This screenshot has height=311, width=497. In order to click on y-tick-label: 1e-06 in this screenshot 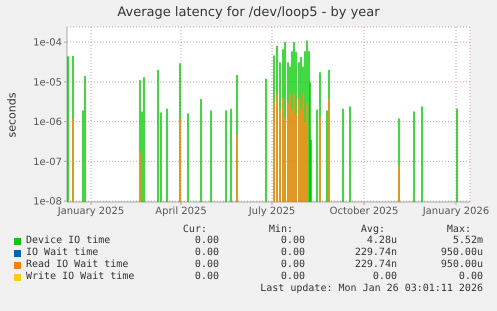, I will do `click(47, 122)`.